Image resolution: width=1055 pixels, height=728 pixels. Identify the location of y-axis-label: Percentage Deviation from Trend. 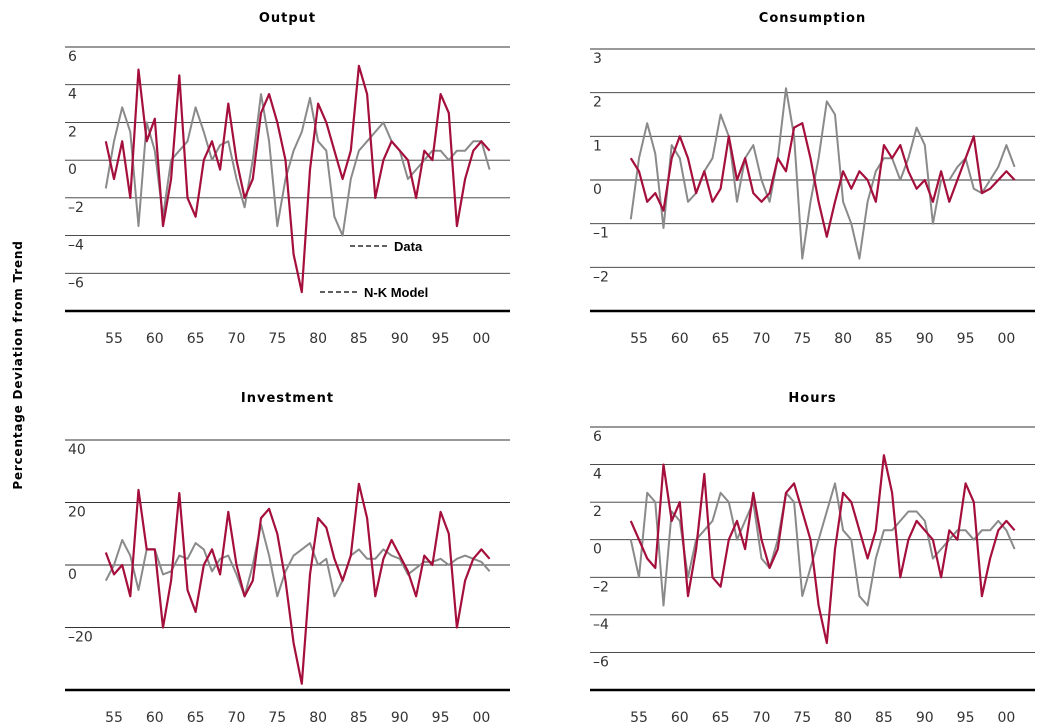
(18, 364).